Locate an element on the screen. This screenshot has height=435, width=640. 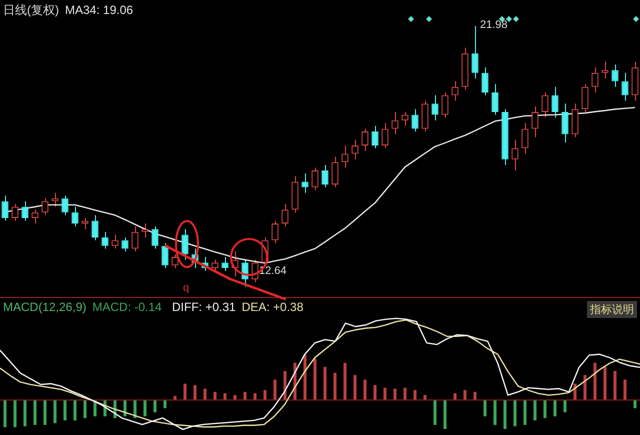
text: MA34: 19.06 is located at coordinates (99, 10).